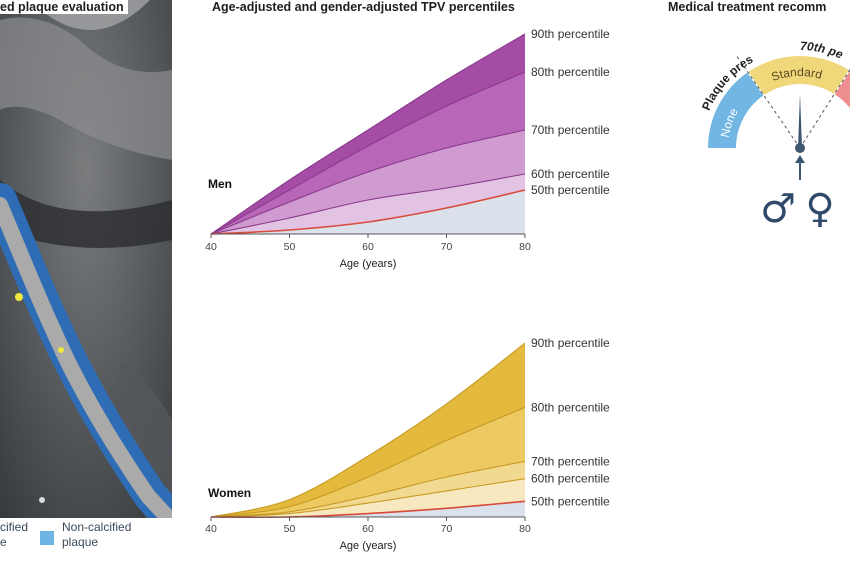 This screenshot has width=850, height=566. I want to click on group-label: Men, so click(220, 184).